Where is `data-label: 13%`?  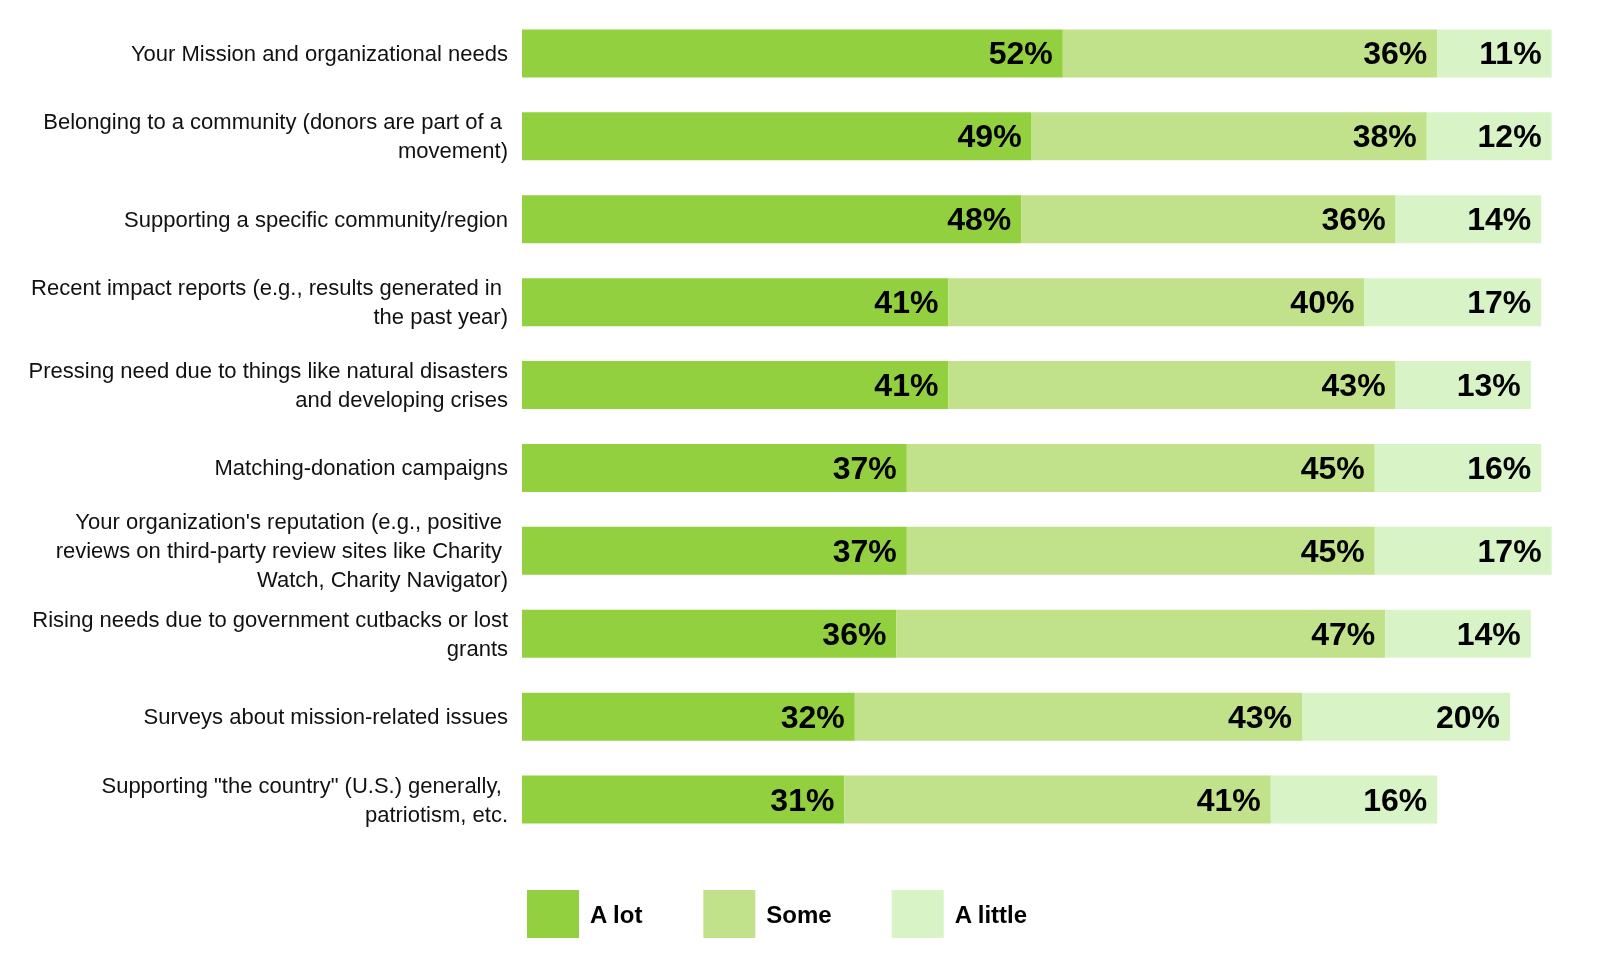 data-label: 13% is located at coordinates (1488, 385).